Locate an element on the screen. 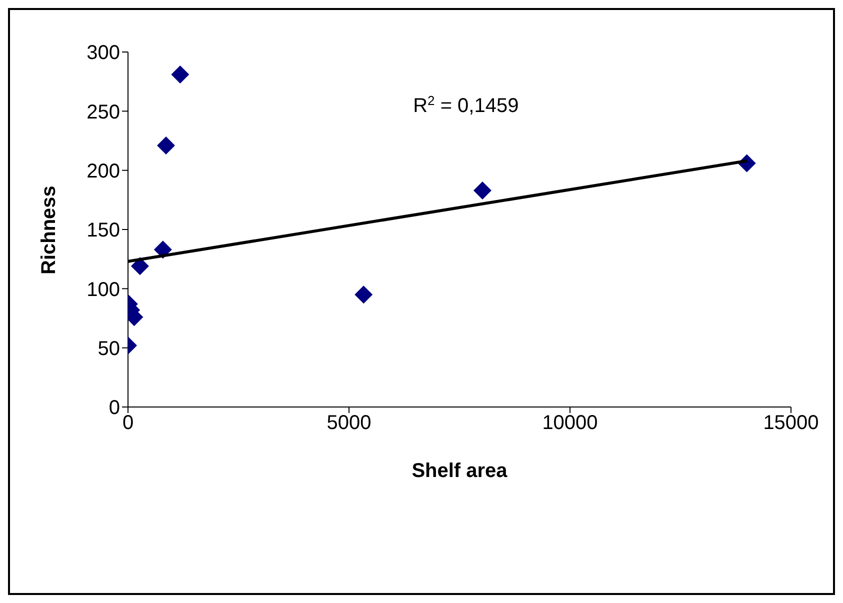 This screenshot has height=603, width=843. y-tick-label: 150 is located at coordinates (103, 231).